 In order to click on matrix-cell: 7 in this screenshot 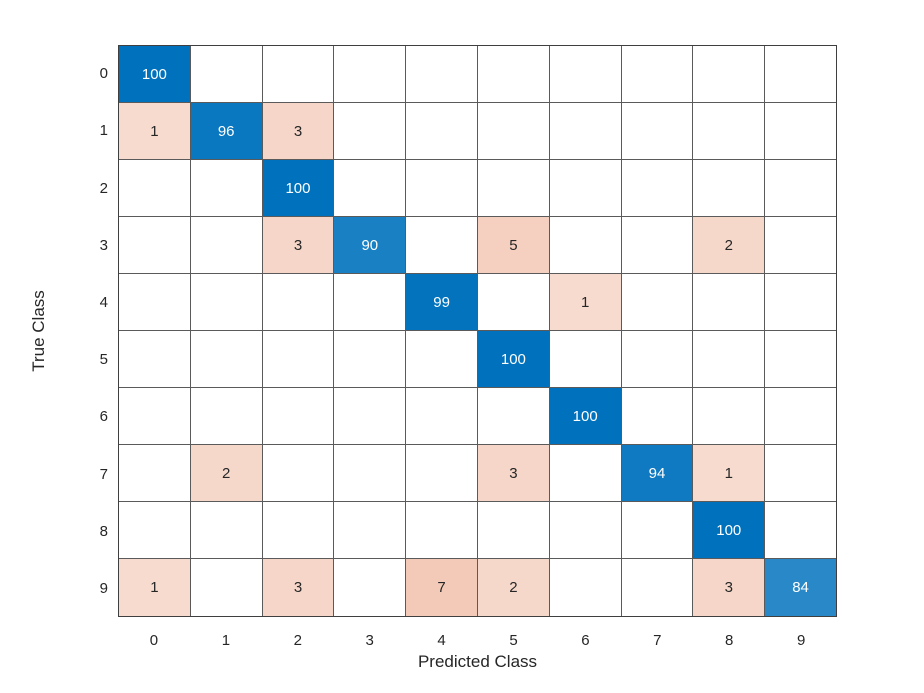, I will do `click(442, 587)`.